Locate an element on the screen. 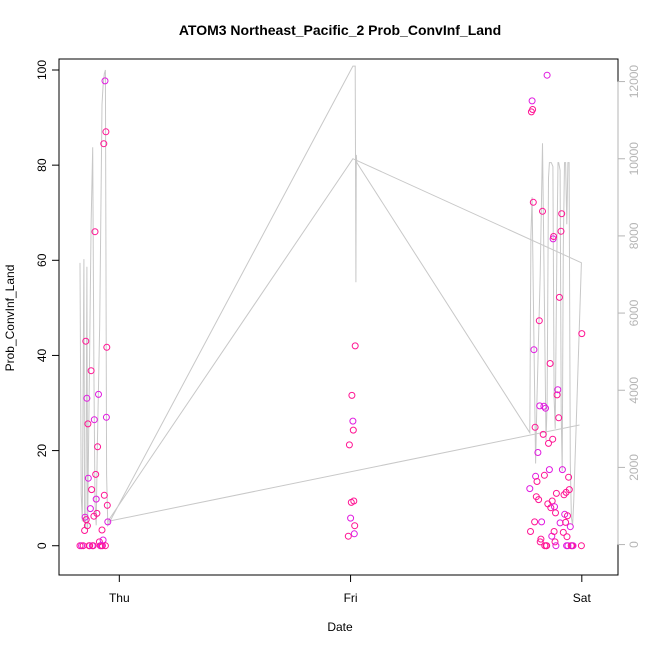 This screenshot has width=650, height=650. x-tick-label: Fri is located at coordinates (351, 598).